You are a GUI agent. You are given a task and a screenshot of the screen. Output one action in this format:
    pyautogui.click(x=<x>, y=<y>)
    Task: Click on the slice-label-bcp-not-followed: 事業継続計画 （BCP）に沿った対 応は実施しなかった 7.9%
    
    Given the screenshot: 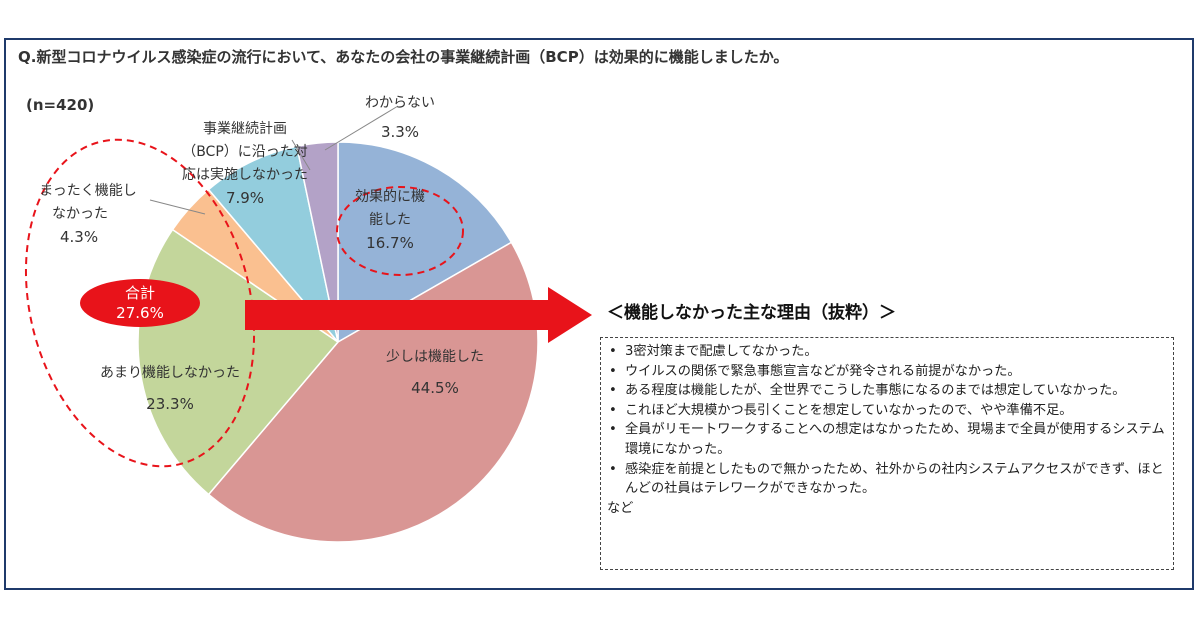 What is the action you would take?
    pyautogui.click(x=245, y=164)
    